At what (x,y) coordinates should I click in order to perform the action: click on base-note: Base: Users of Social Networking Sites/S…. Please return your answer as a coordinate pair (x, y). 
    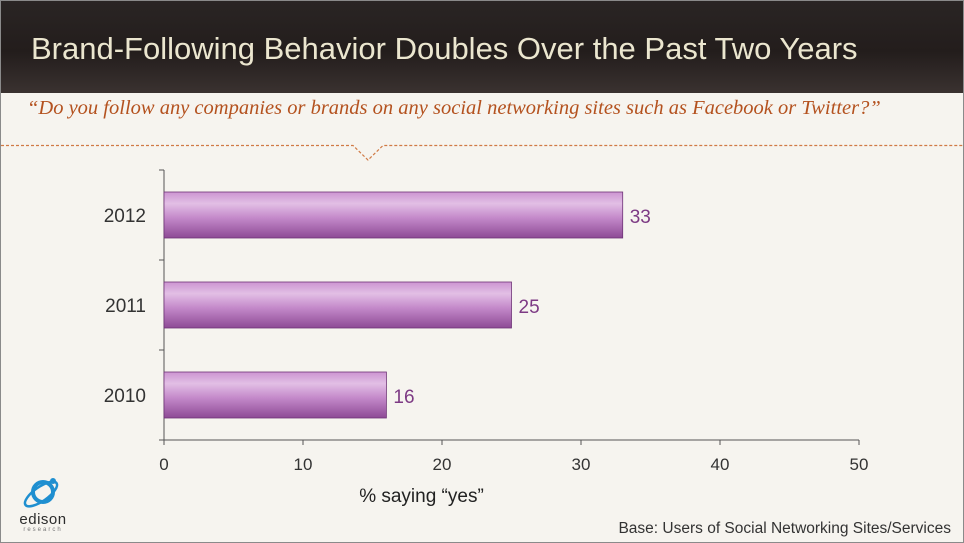
    Looking at the image, I should click on (784, 528).